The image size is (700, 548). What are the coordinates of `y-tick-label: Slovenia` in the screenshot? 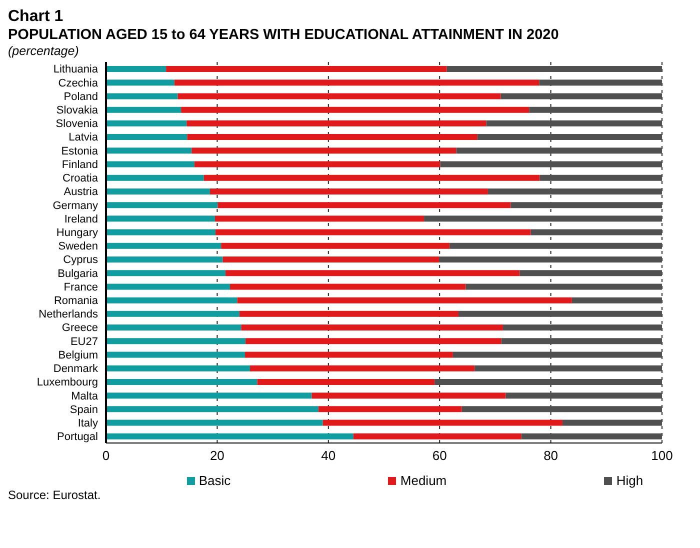 It's located at (77, 124).